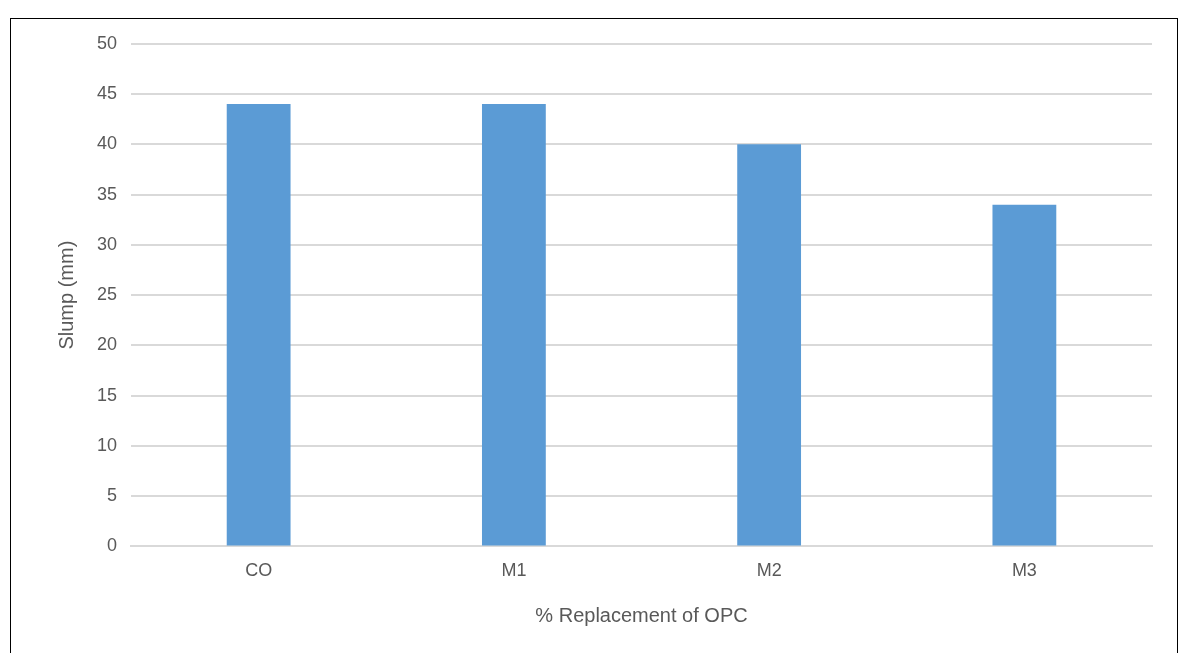 The width and height of the screenshot is (1180, 653). I want to click on x-tick-label: CO, so click(259, 570).